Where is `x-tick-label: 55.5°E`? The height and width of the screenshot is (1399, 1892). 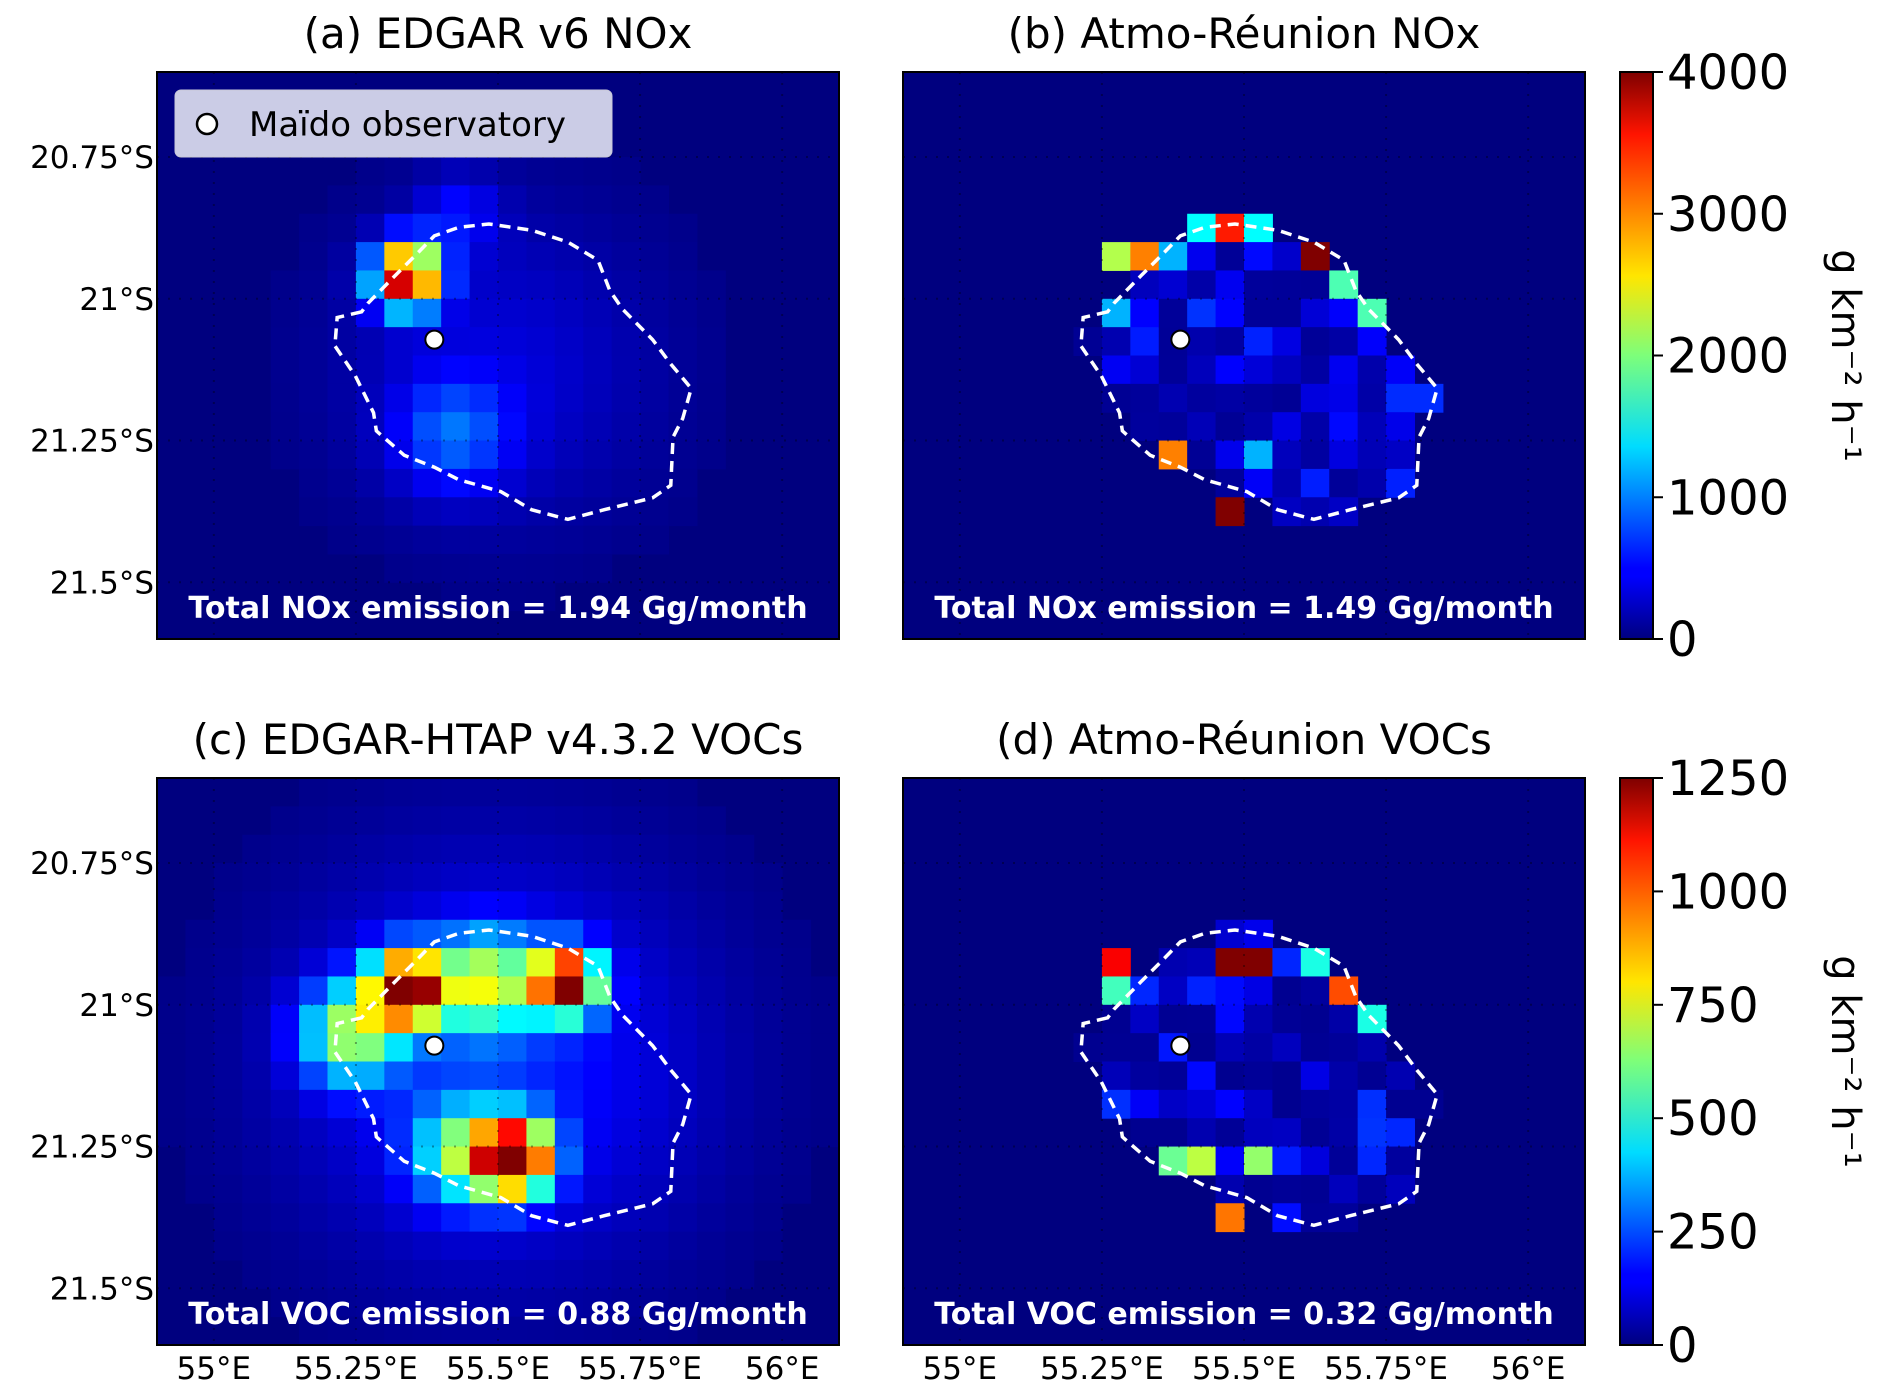 x-tick-label: 55.5°E is located at coordinates (498, 1369).